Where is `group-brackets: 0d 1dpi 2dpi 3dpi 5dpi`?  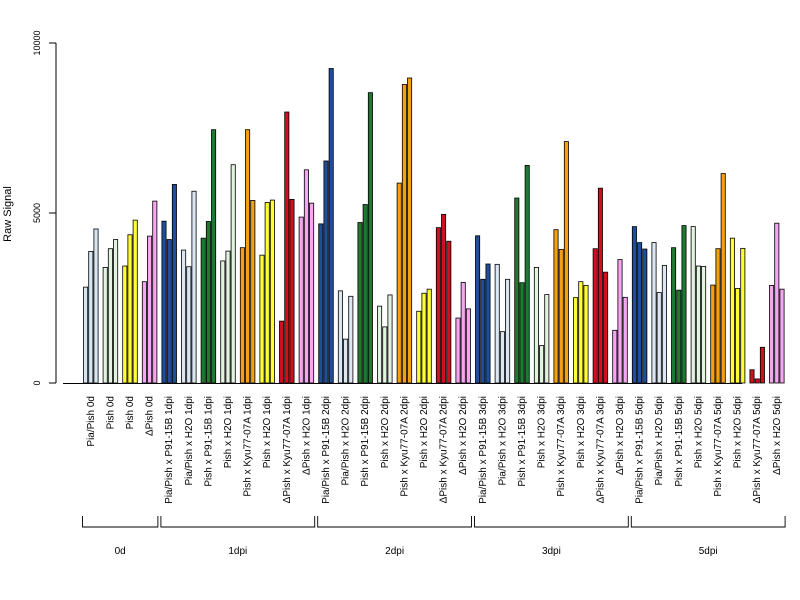 group-brackets: 0d 1dpi 2dpi 3dpi 5dpi is located at coordinates (434, 536).